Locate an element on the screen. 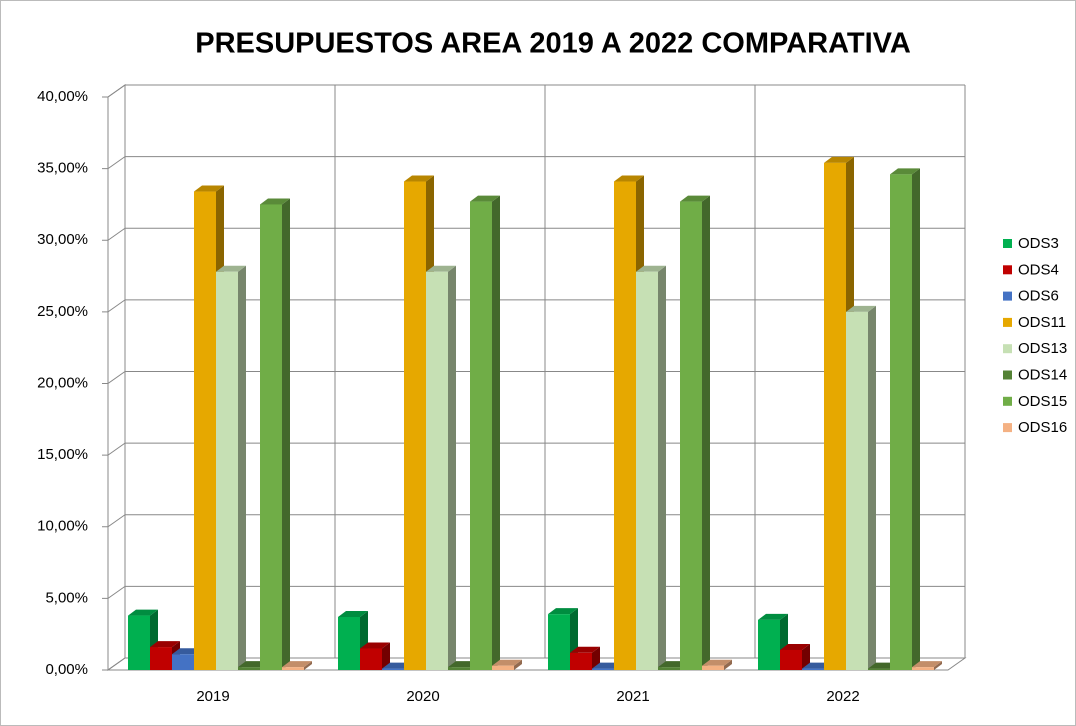 This screenshot has width=1076, height=726. legend-label: ODS11 is located at coordinates (1042, 322).